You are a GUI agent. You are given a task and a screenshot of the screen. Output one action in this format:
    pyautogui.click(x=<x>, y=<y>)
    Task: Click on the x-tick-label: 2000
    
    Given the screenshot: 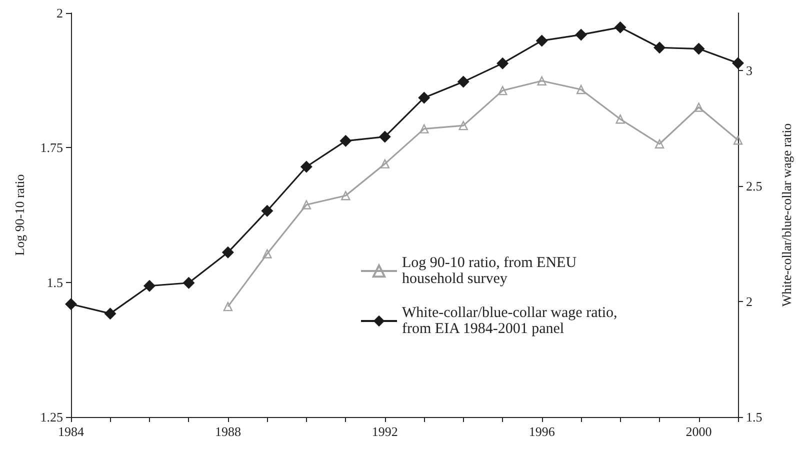 What is the action you would take?
    pyautogui.click(x=699, y=431)
    